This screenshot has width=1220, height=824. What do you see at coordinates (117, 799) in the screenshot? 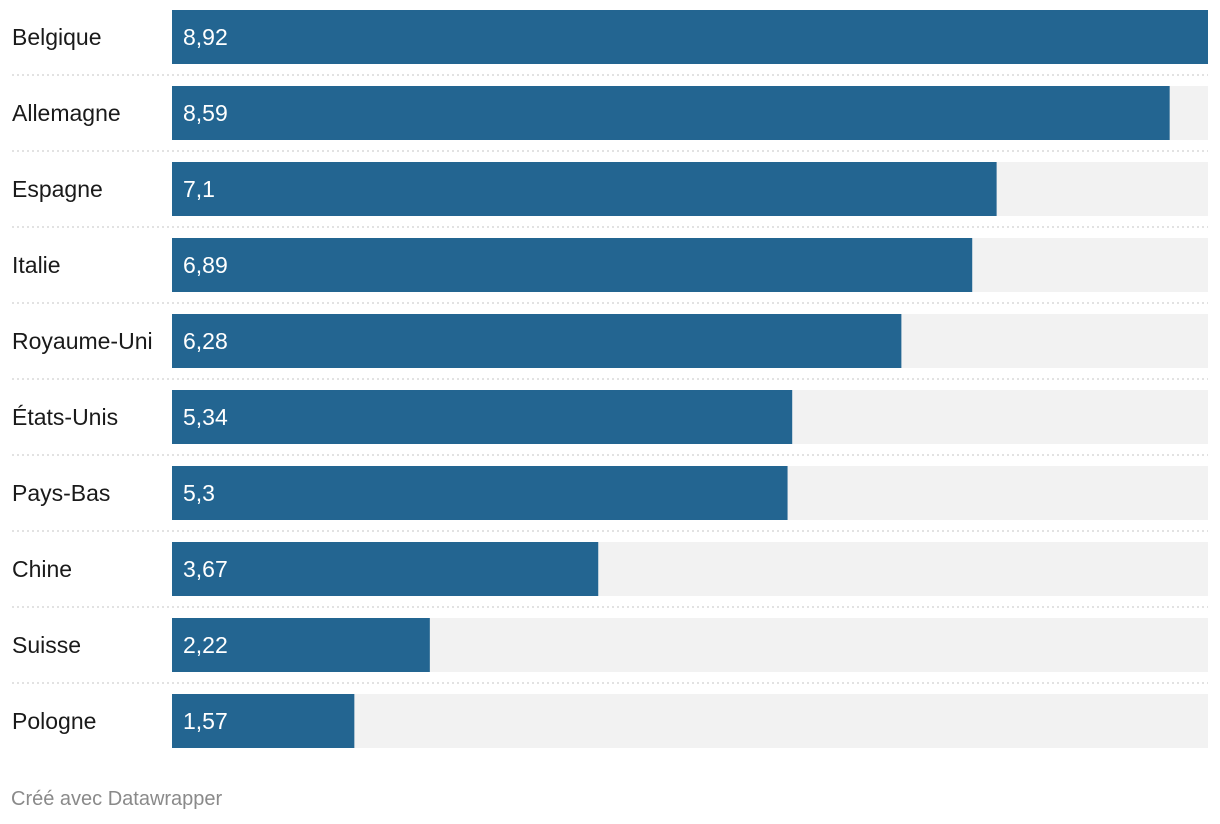
I see `datawrapper-credit-link: Créé avec Datawrapper` at bounding box center [117, 799].